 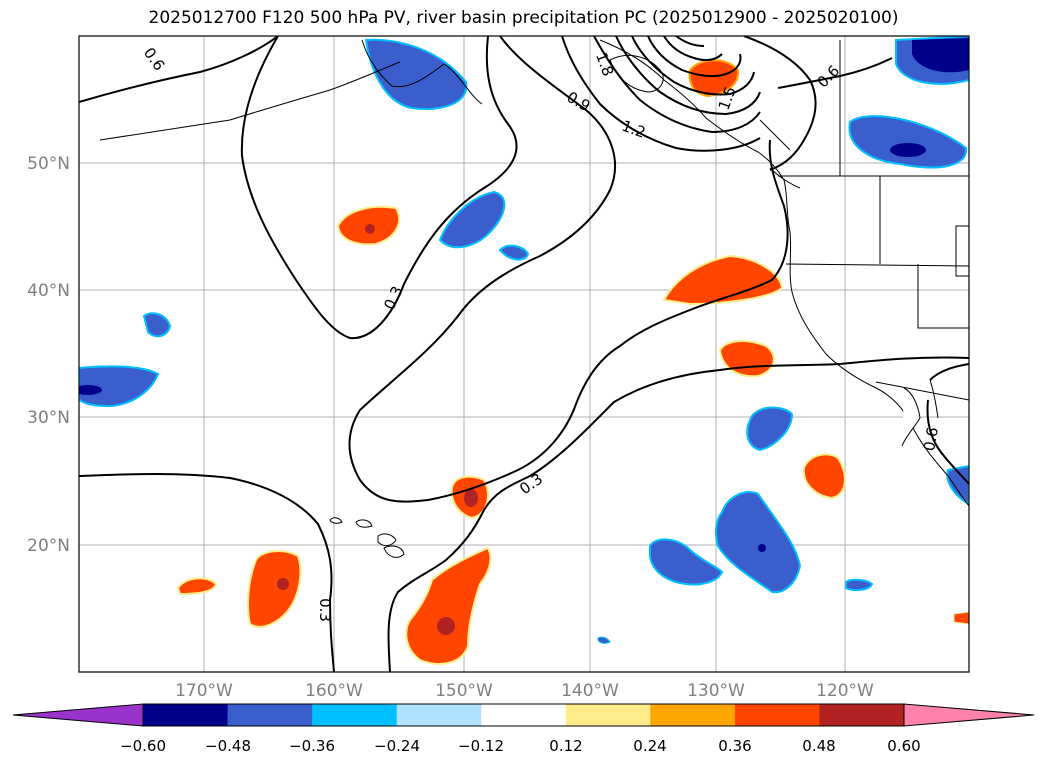 I want to click on lat-label: 40°N, so click(x=48, y=291).